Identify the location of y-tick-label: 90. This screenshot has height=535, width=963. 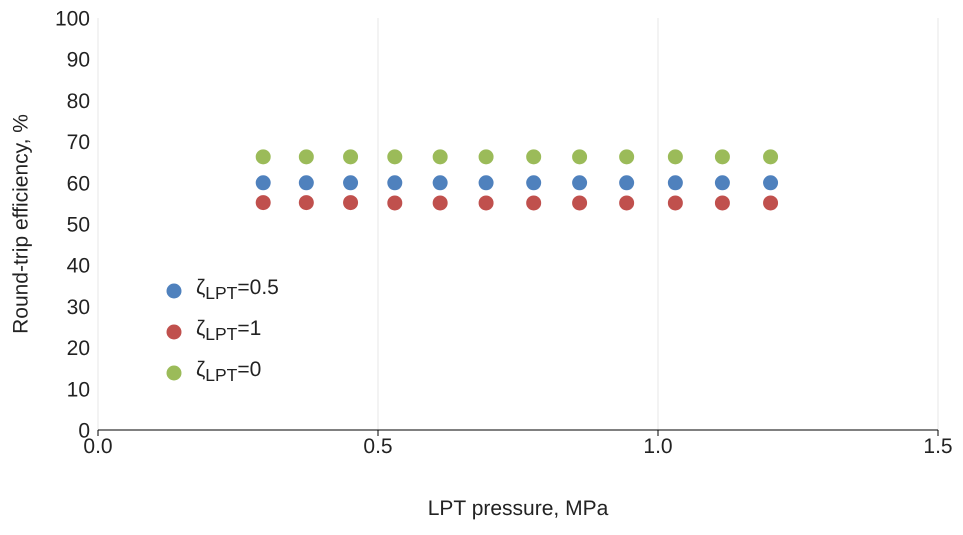
(78, 60).